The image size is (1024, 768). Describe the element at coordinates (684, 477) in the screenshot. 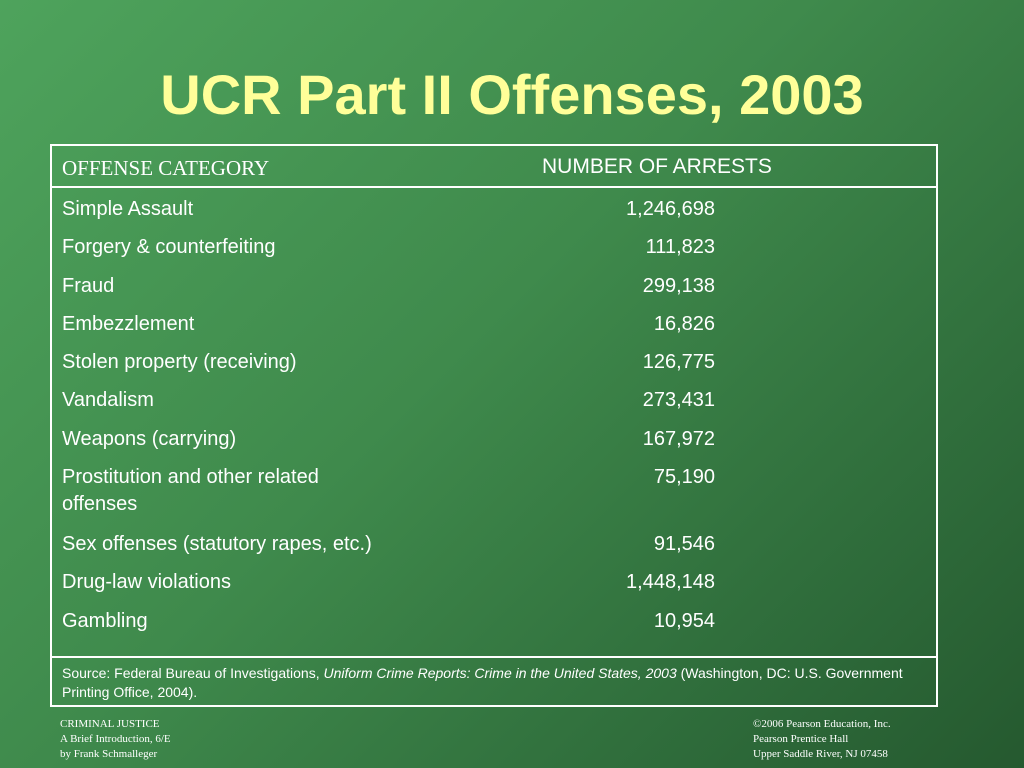

I see `arrest-count: 75,190` at that location.